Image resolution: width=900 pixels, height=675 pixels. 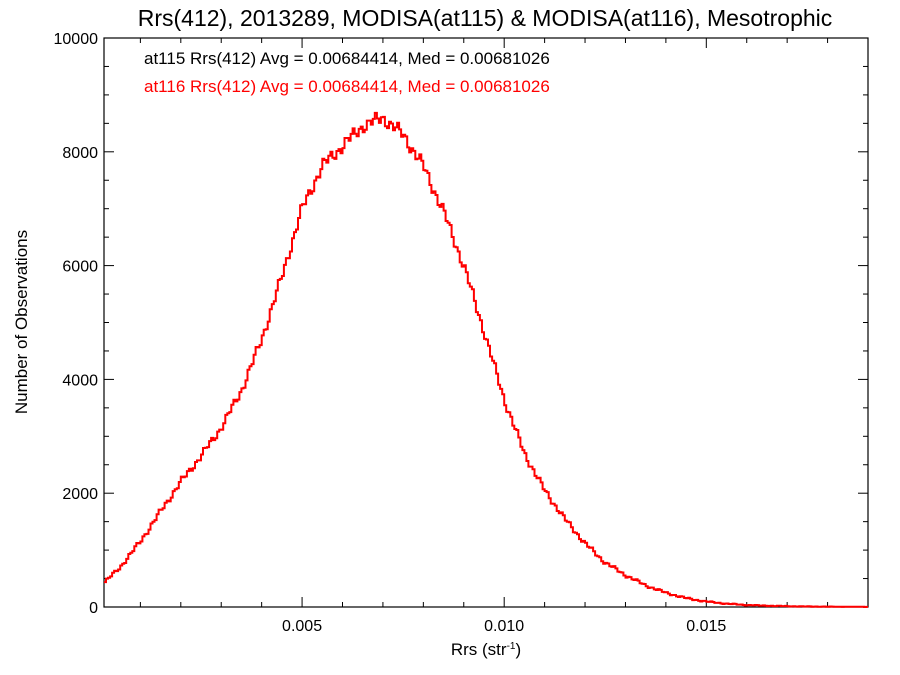 I want to click on y-axis-label: Number of Observations, so click(x=21, y=322).